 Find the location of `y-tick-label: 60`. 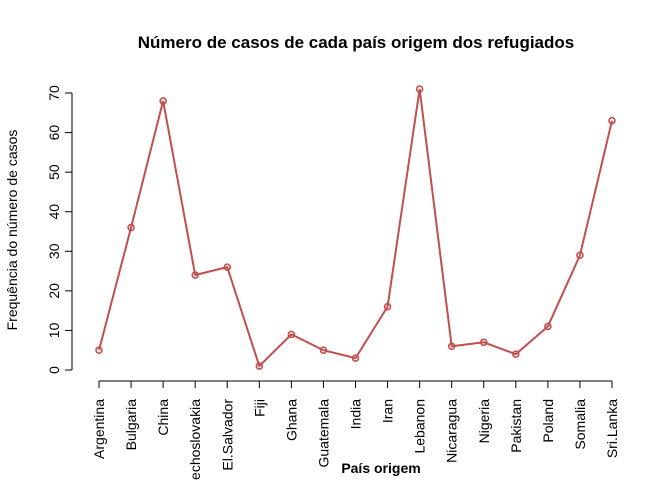

y-tick-label: 60 is located at coordinates (54, 133).